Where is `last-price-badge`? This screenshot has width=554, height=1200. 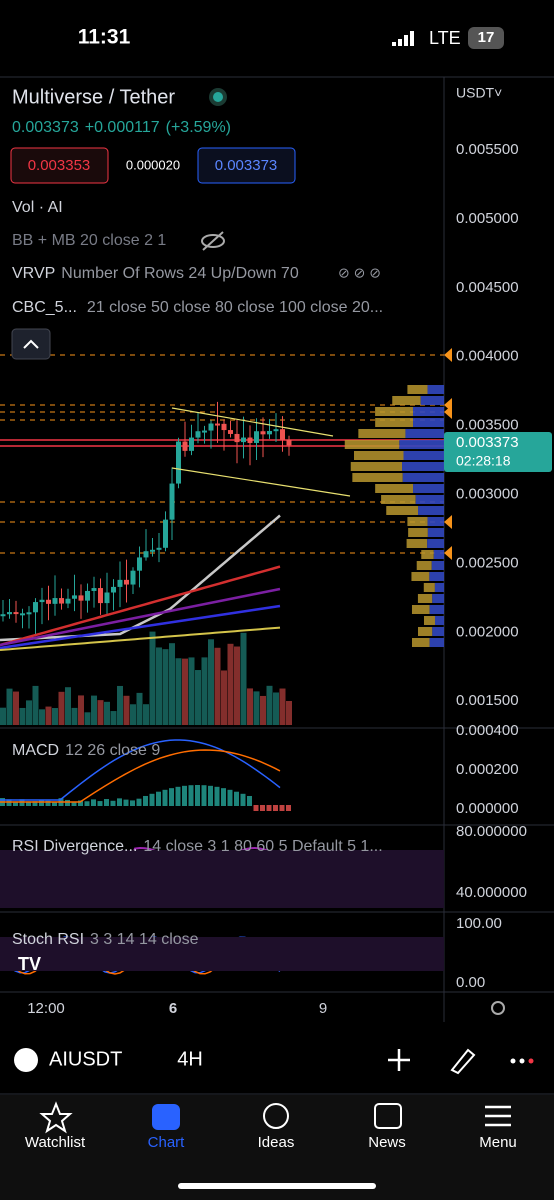
last-price-badge is located at coordinates (498, 452).